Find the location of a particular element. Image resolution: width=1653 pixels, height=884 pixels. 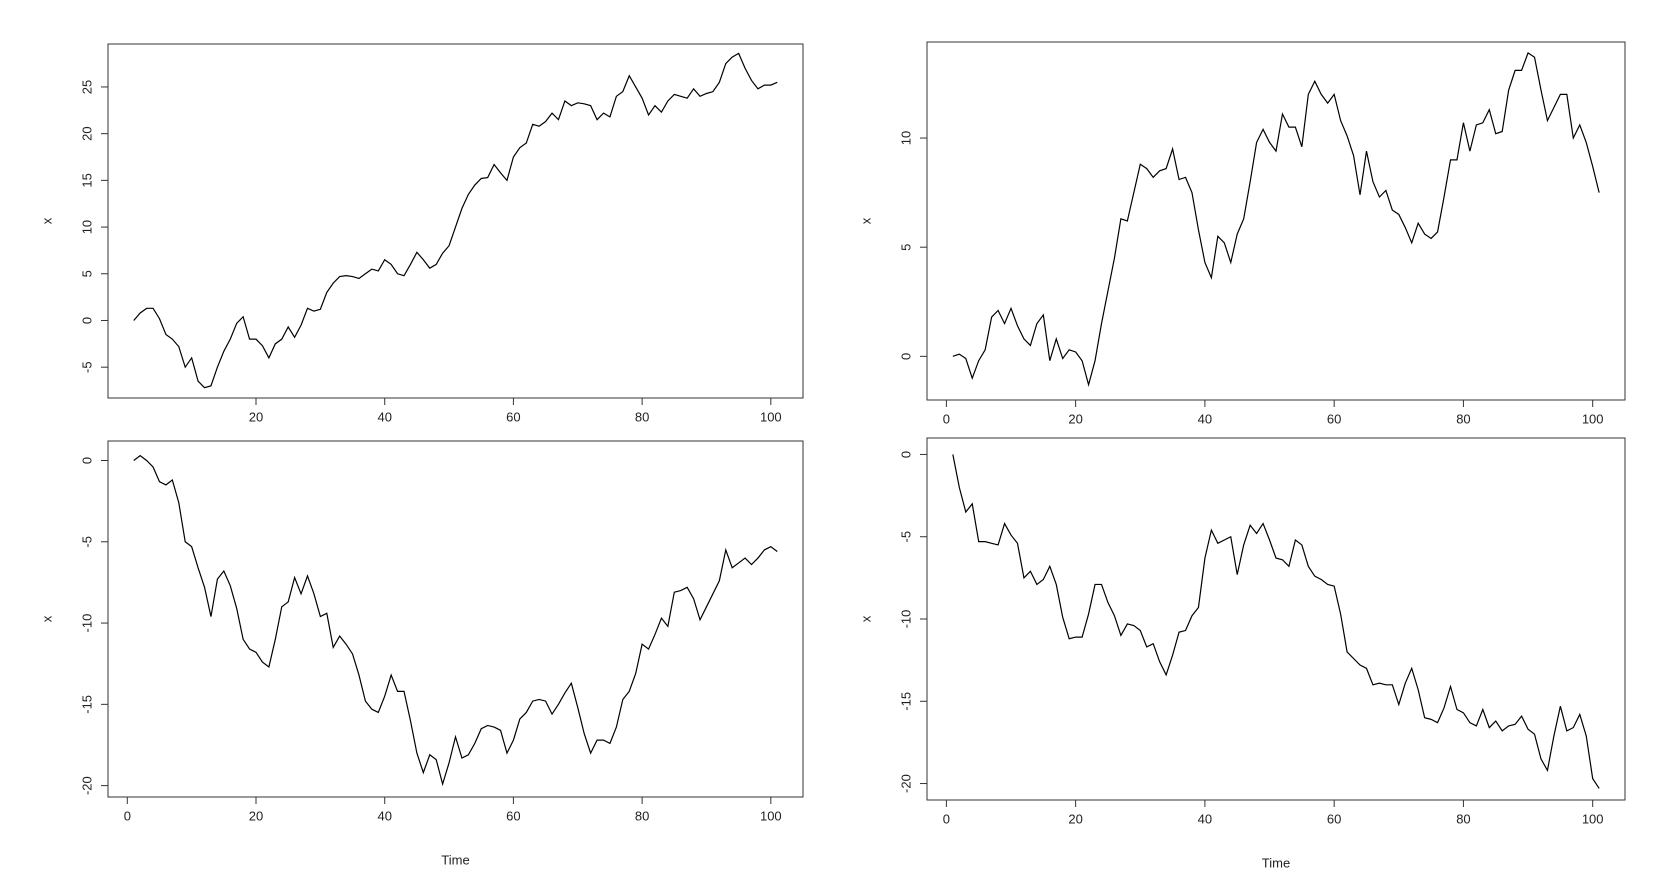

y-tick-label: 20 is located at coordinates (86, 133).